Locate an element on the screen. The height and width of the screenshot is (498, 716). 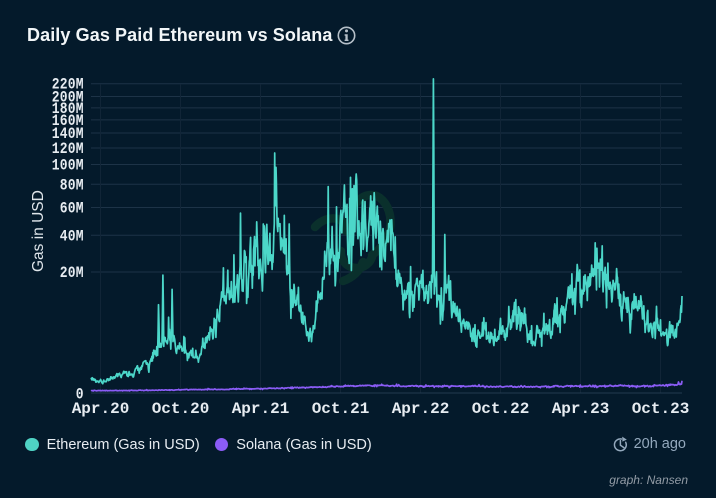
svg-text: 200M is located at coordinates (68, 97).